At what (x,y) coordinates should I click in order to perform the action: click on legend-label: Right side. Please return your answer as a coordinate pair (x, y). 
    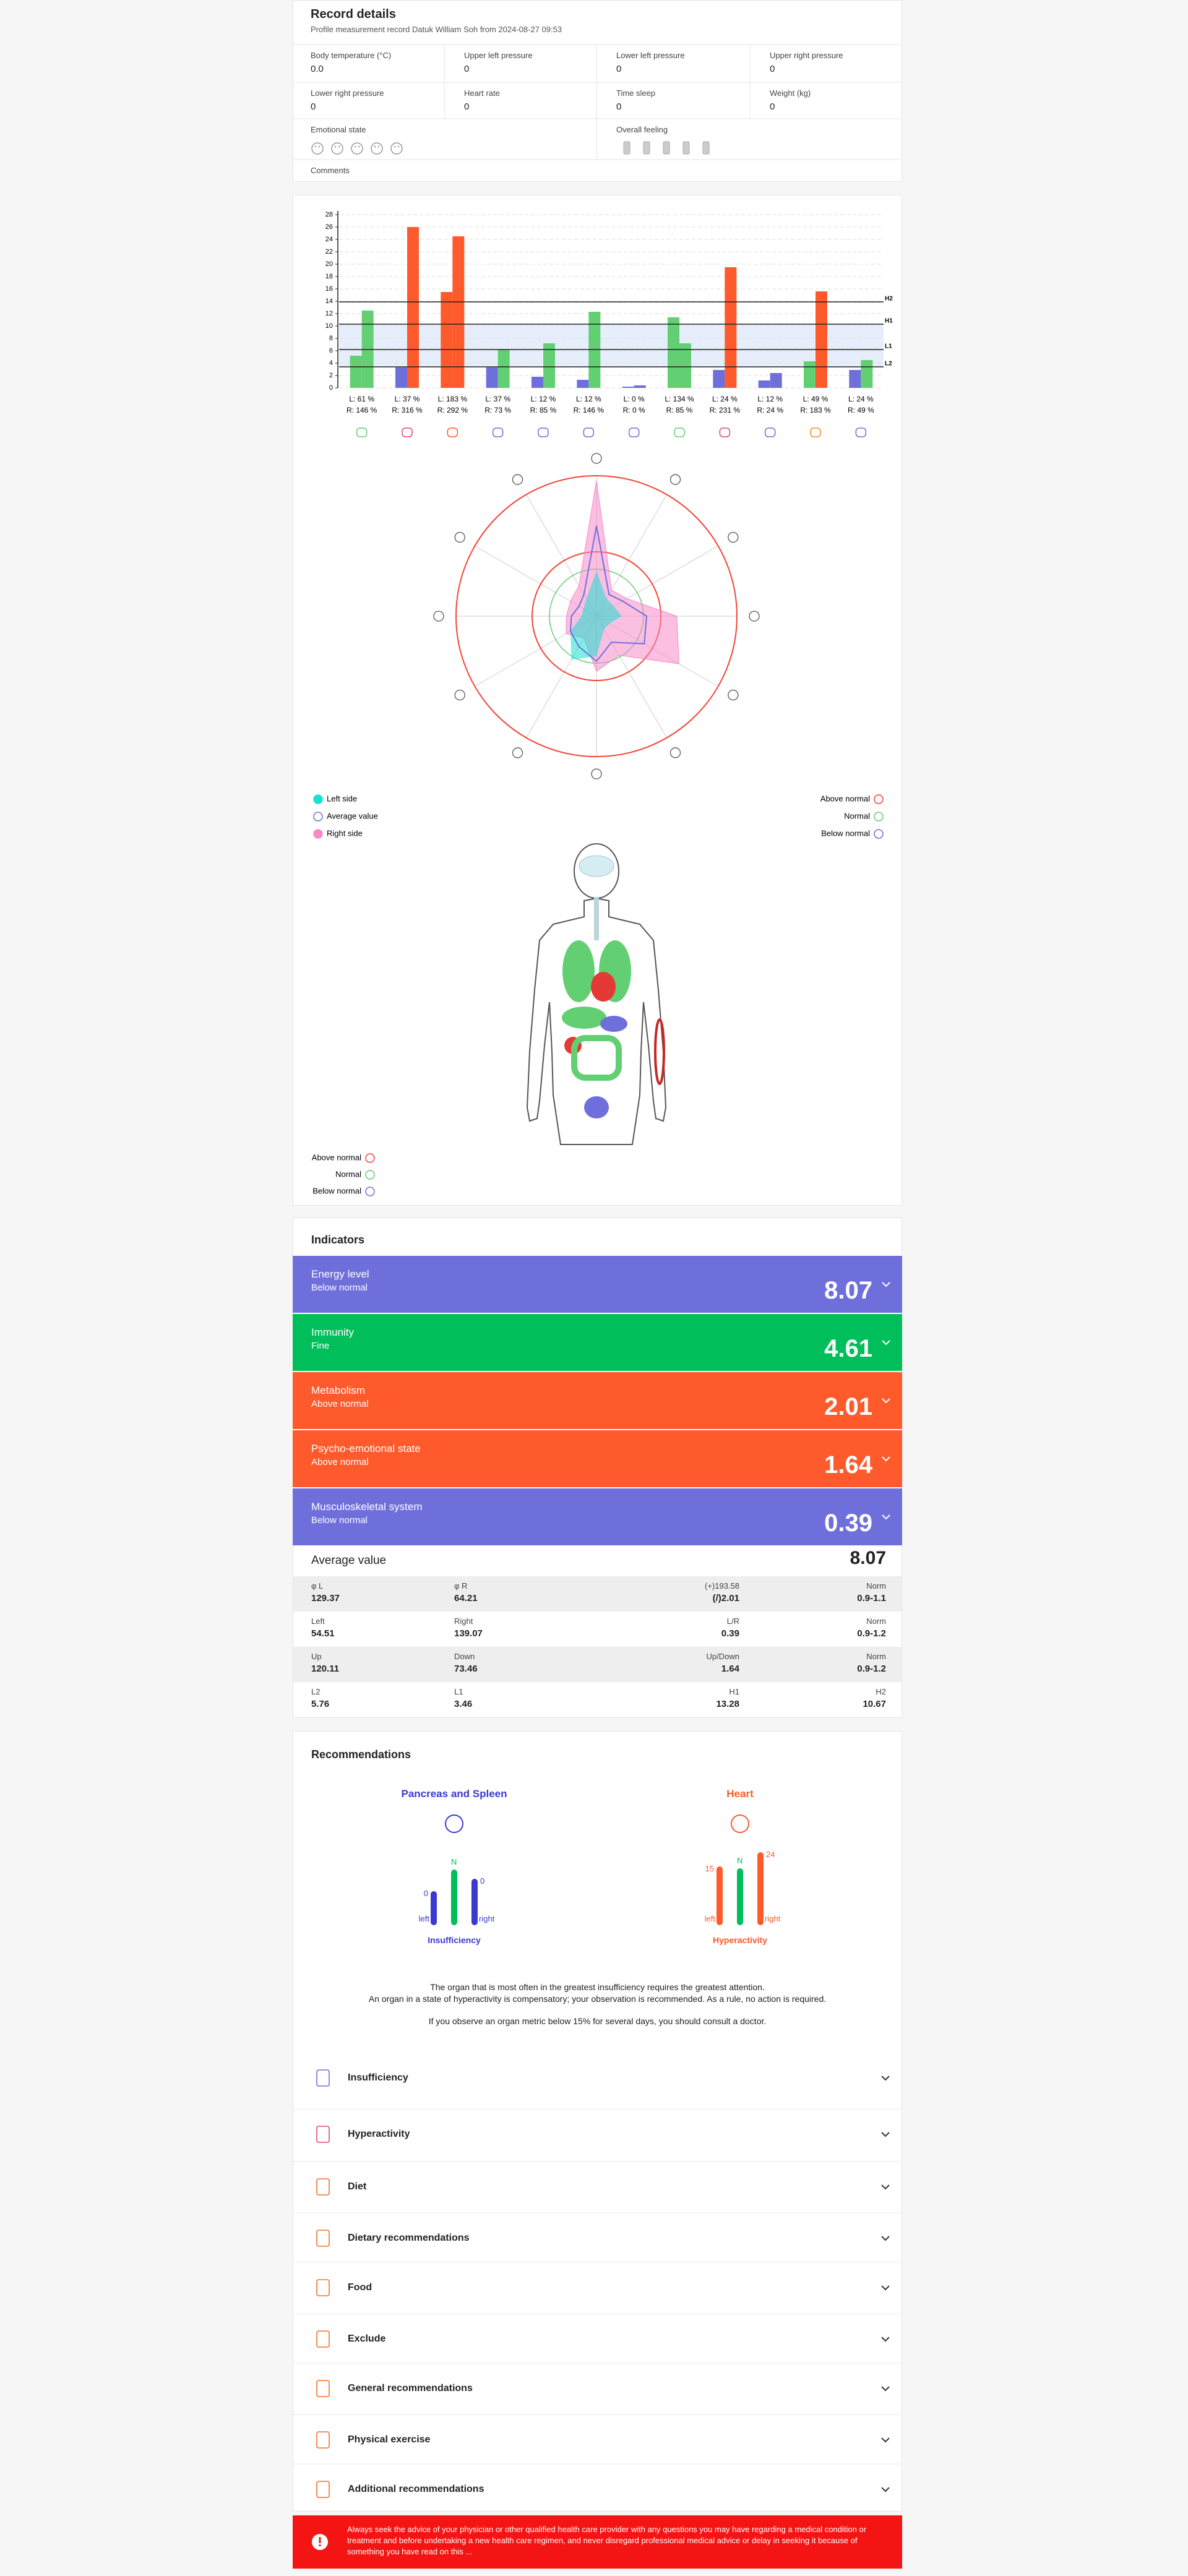
    Looking at the image, I should click on (345, 833).